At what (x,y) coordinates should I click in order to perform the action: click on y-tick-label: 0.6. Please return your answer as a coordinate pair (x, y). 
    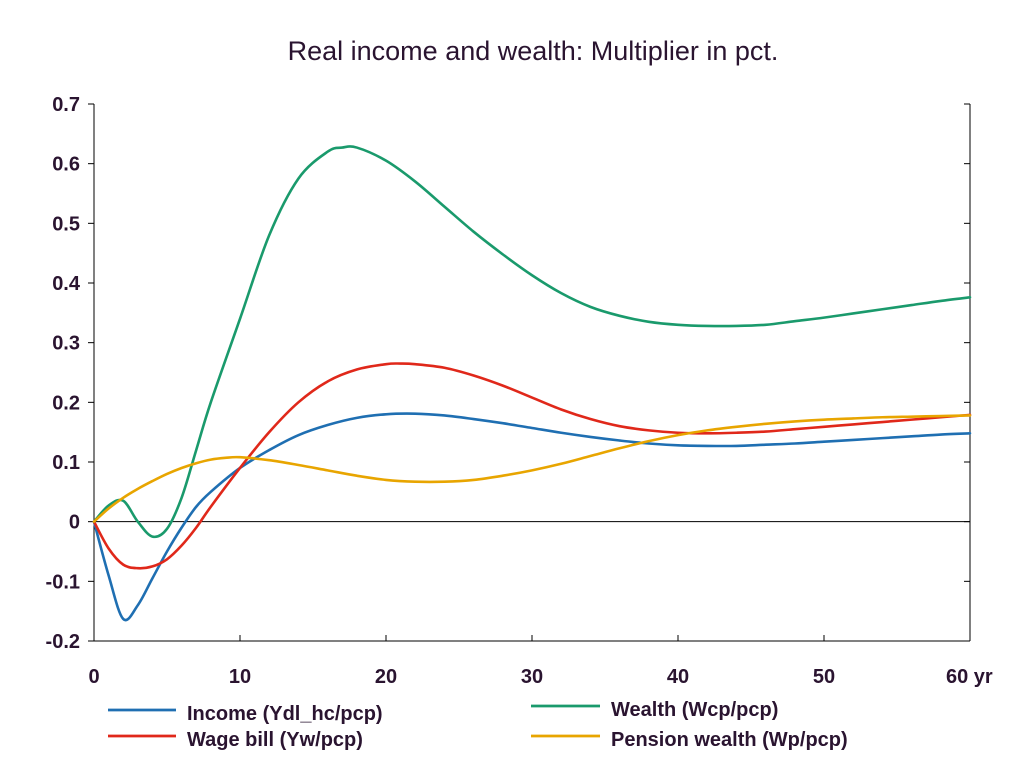
    Looking at the image, I should click on (66, 165).